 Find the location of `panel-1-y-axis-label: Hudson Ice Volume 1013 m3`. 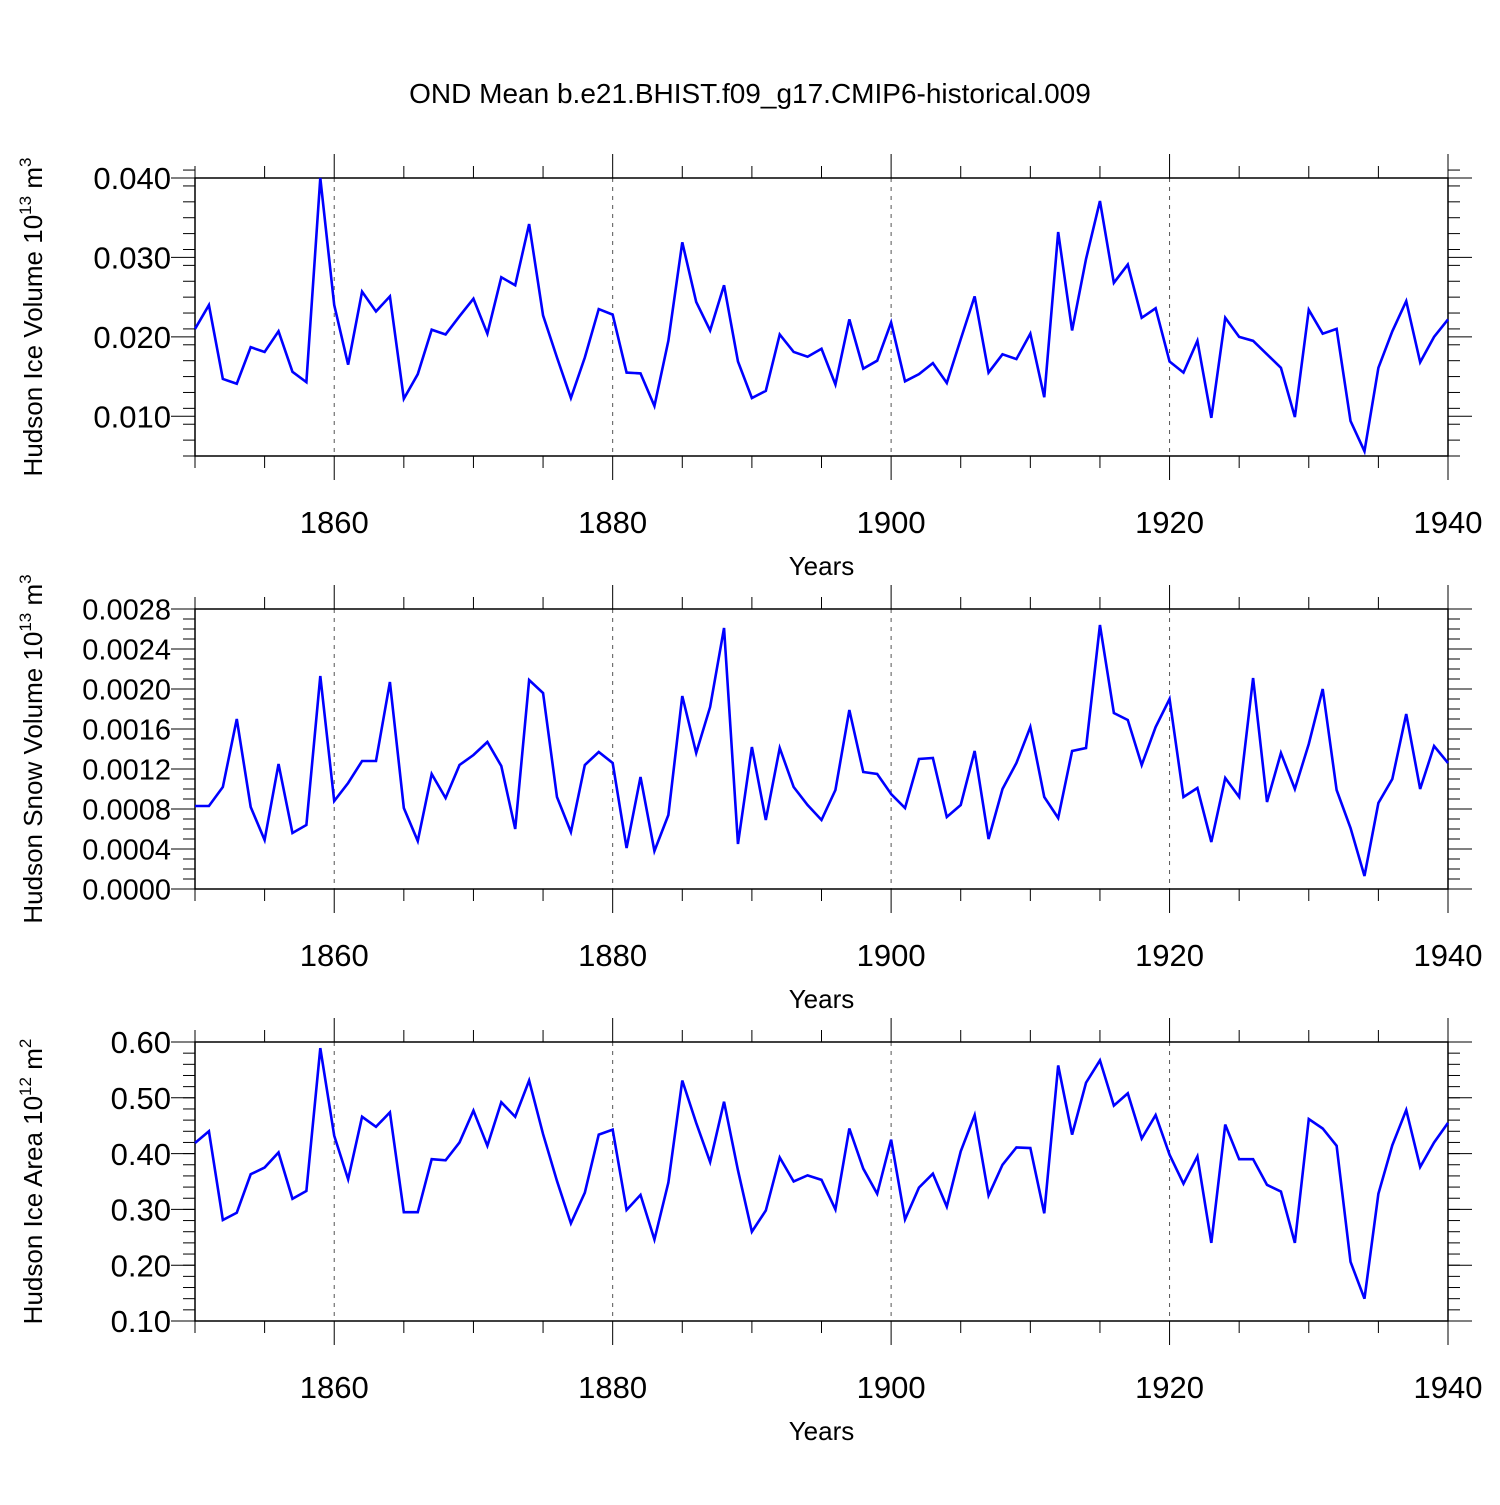

panel-1-y-axis-label: Hudson Ice Volume 1013 m3 is located at coordinates (32, 317).